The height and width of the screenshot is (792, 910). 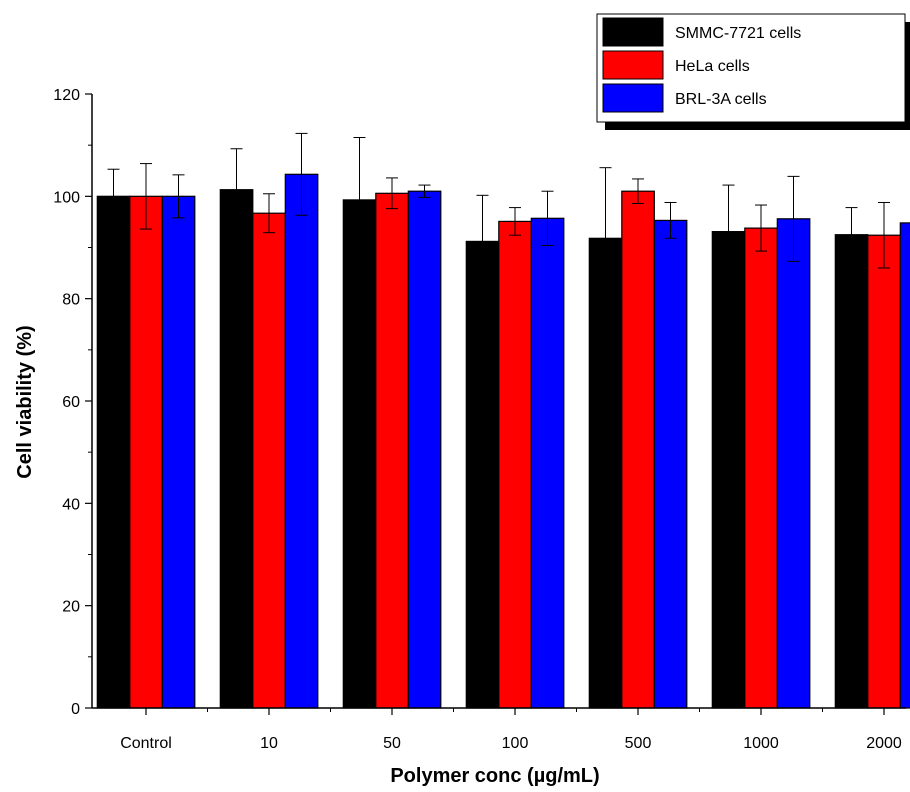 What do you see at coordinates (269, 743) in the screenshot?
I see `x-tick-label-1: 10` at bounding box center [269, 743].